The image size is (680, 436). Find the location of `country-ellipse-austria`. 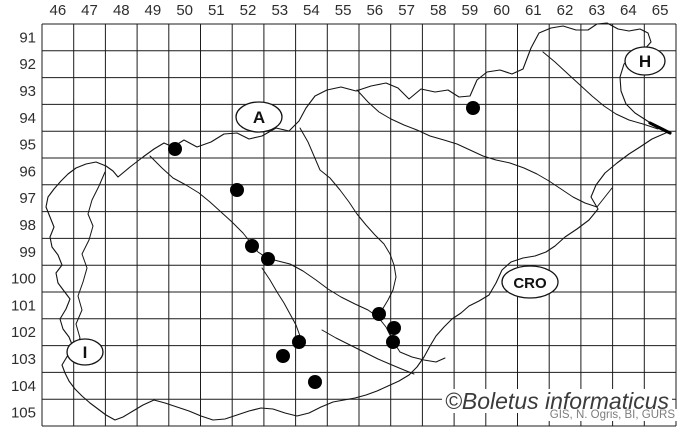

country-ellipse-austria is located at coordinates (259, 117).